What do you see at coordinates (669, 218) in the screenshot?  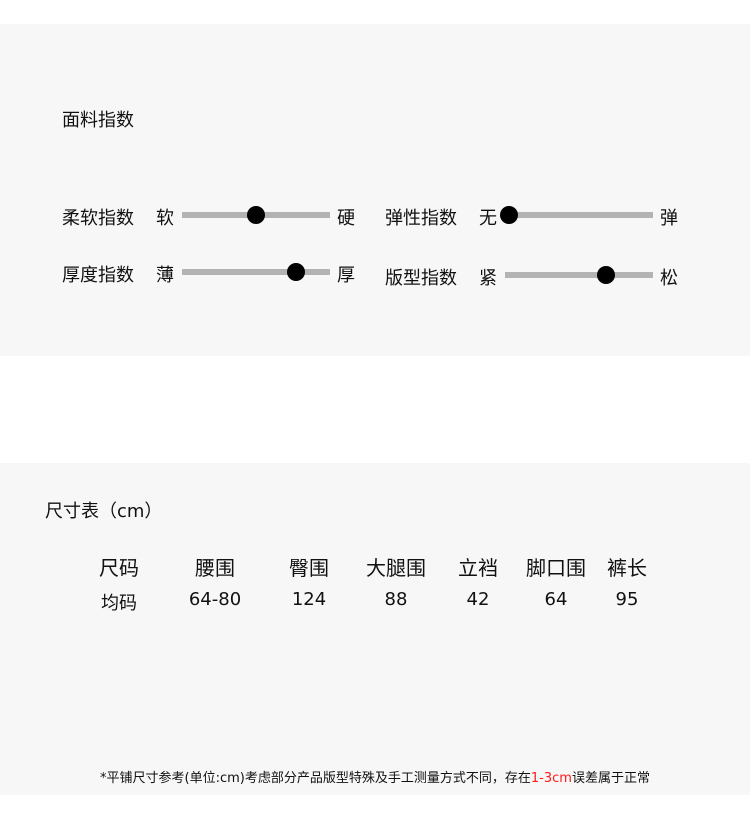 I see `slider-max-label: 弹` at bounding box center [669, 218].